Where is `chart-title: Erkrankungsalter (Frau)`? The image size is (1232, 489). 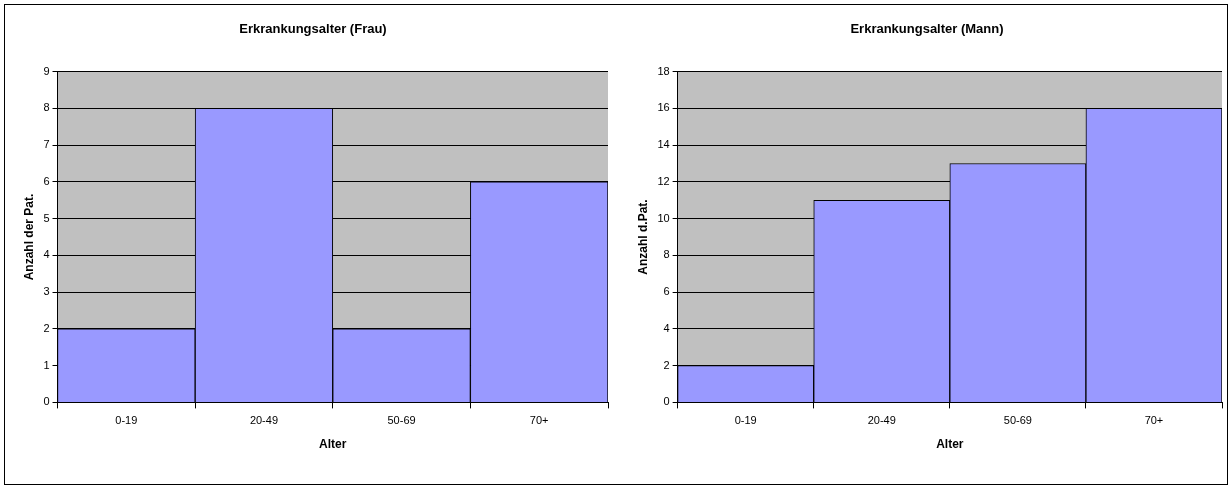 chart-title: Erkrankungsalter (Frau) is located at coordinates (313, 29).